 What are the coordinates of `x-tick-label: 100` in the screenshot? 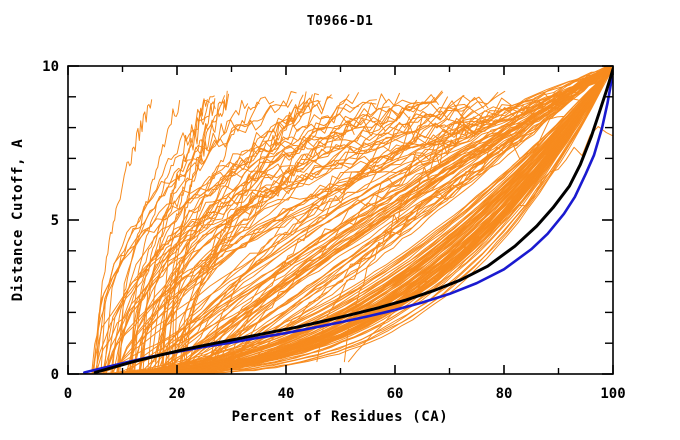 It's located at (612, 394).